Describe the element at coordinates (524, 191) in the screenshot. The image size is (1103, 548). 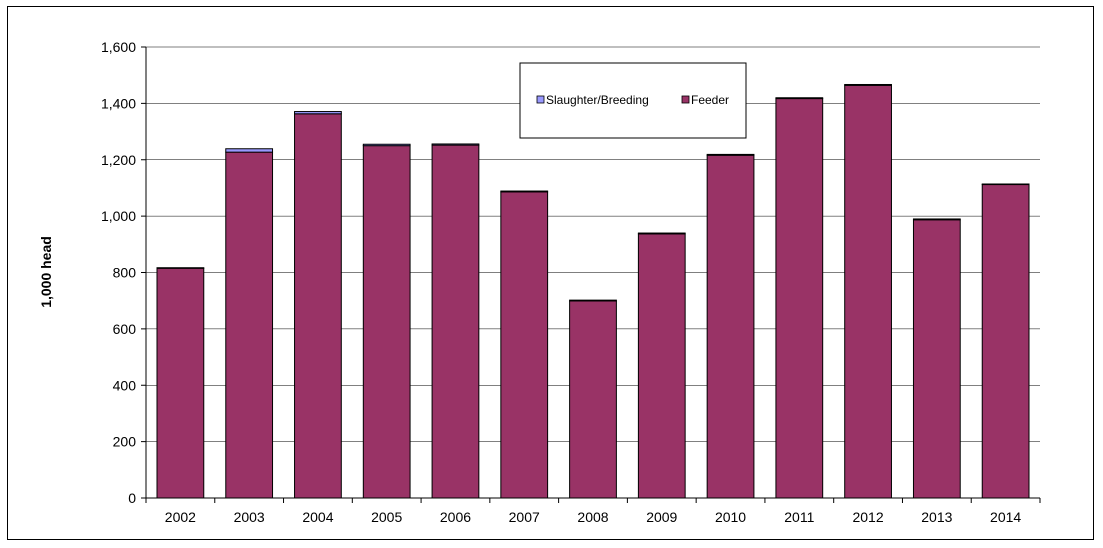
I see `bar-slaughter-breeding-2007` at that location.